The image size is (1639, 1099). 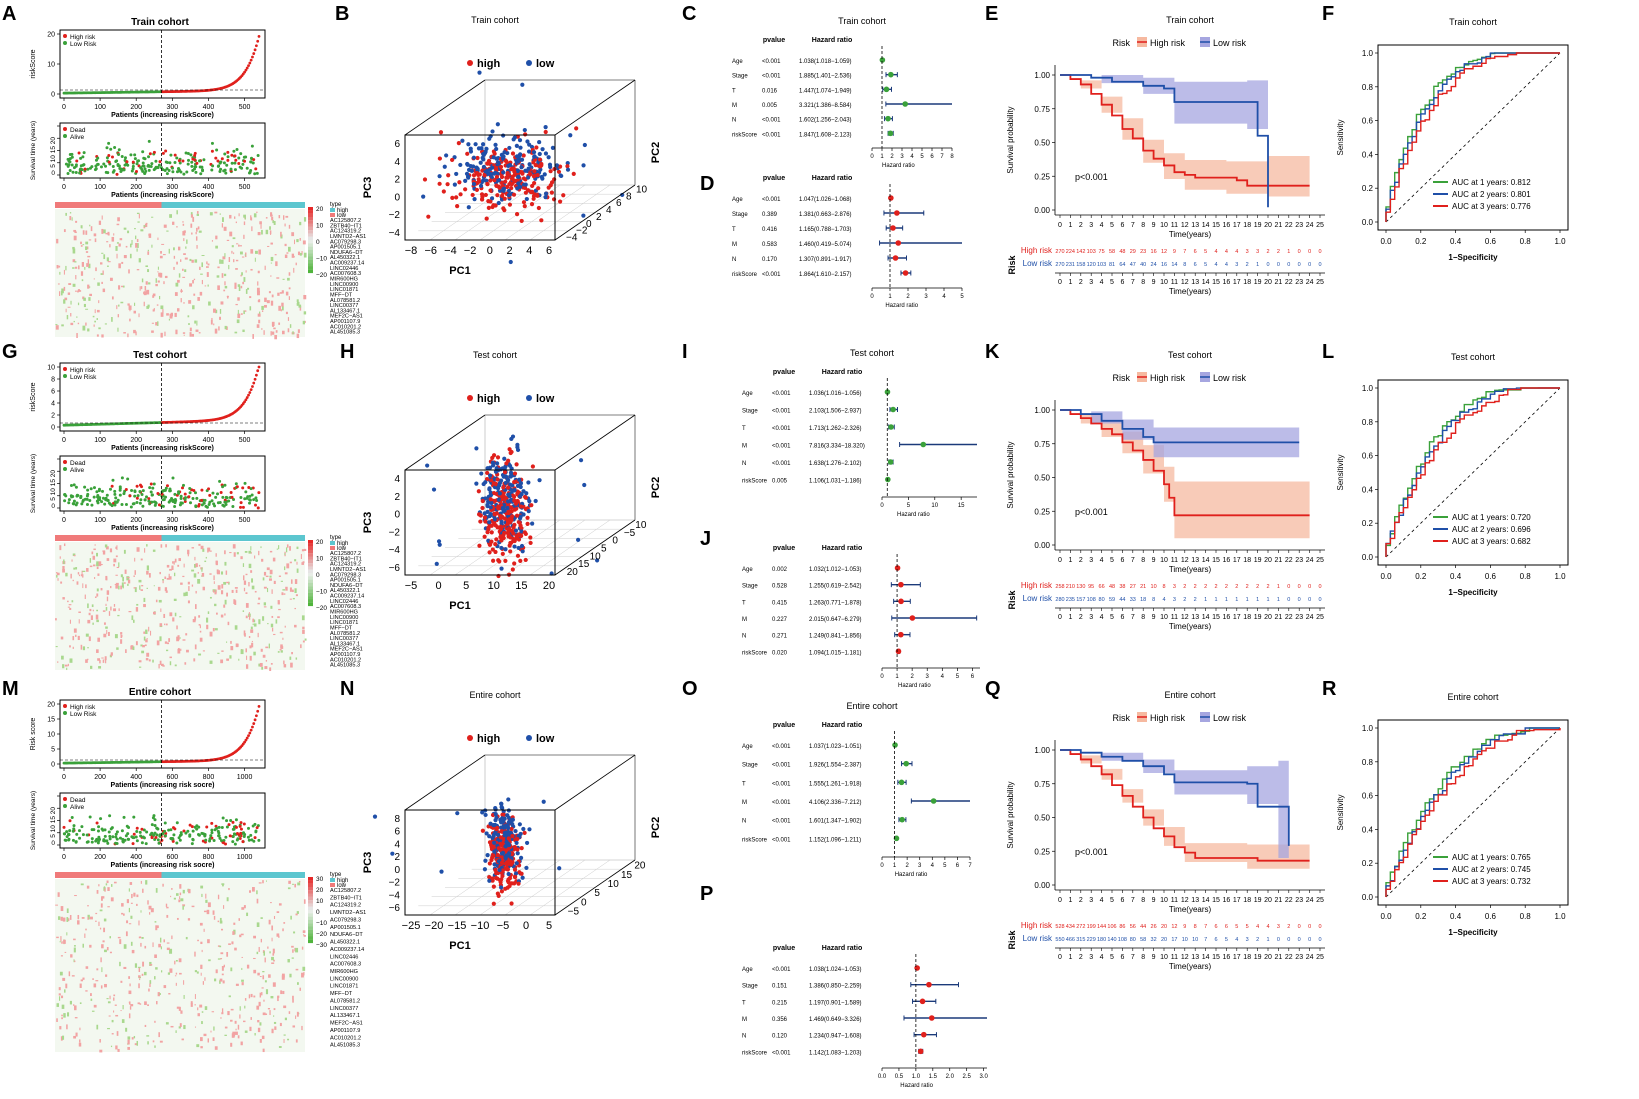 What do you see at coordinates (529, 398) in the screenshot?
I see `pca-legend-low-marker` at bounding box center [529, 398].